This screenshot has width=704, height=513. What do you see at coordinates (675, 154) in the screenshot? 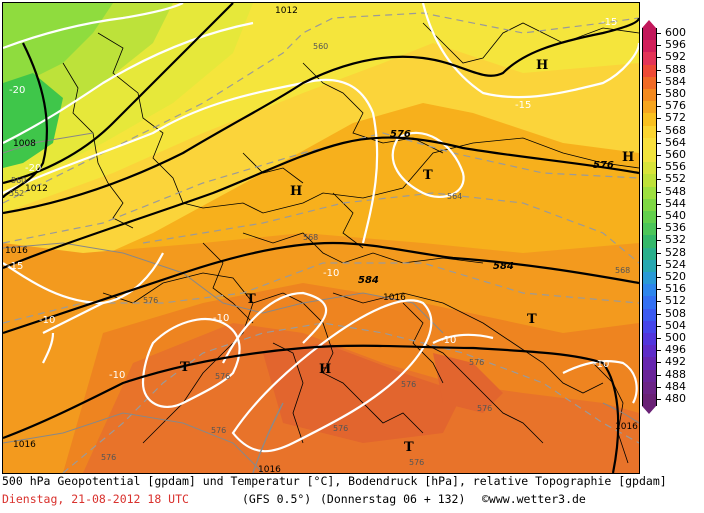
I see `legend-label: 560` at bounding box center [675, 154].